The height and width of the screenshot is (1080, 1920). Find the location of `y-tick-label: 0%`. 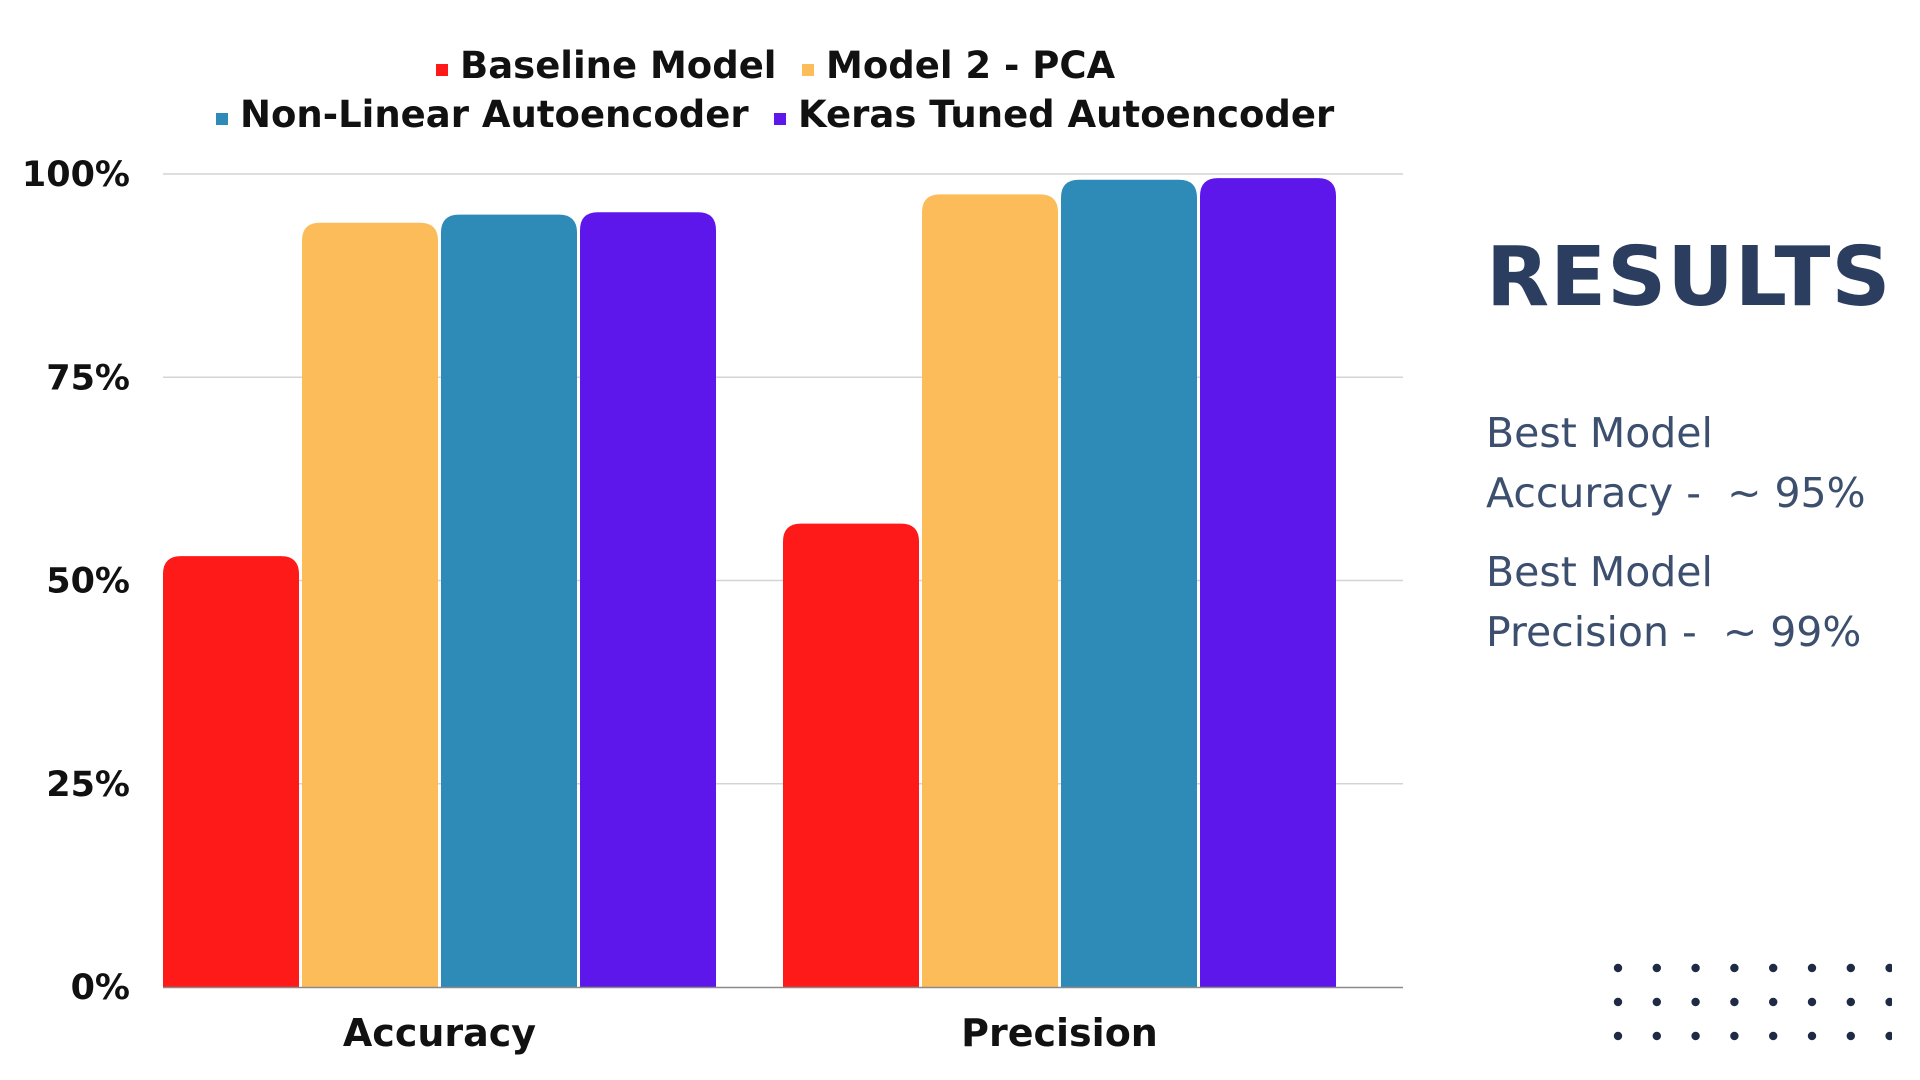

y-tick-label: 0% is located at coordinates (100, 988).